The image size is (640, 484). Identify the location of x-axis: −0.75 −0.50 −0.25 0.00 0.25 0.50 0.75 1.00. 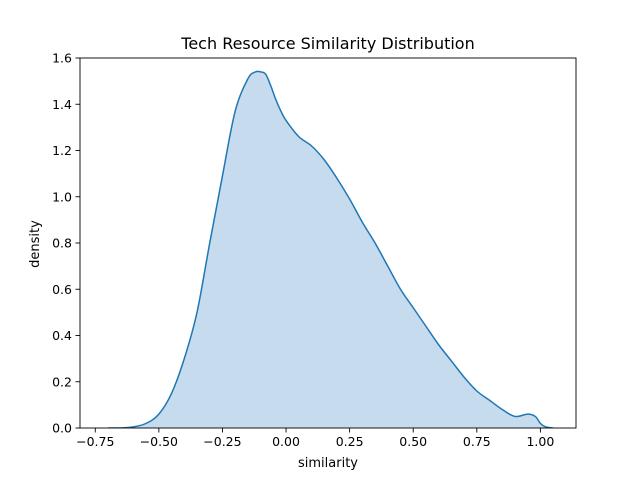
(315, 438).